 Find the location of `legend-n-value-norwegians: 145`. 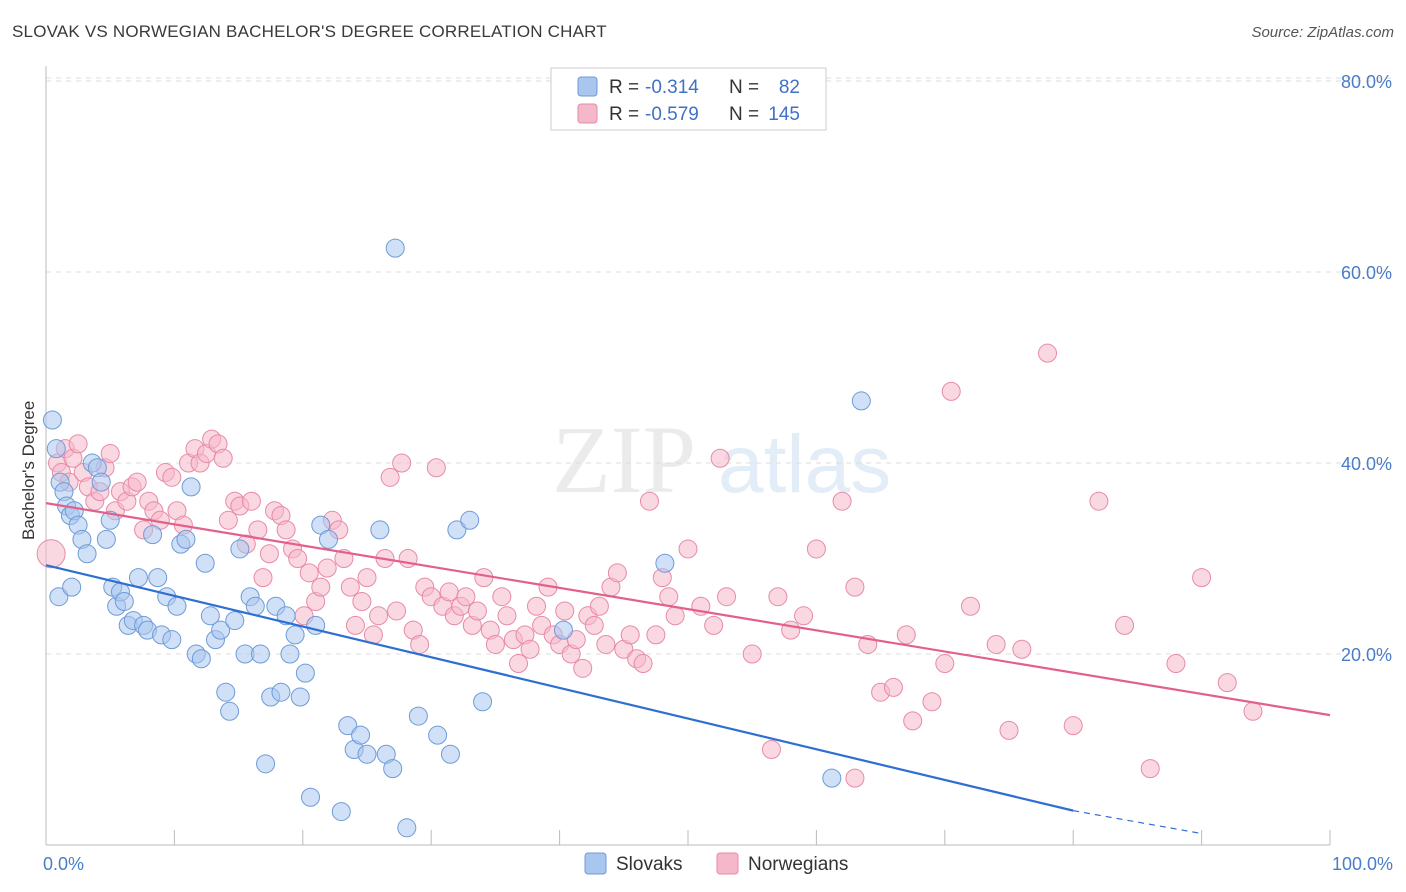

legend-n-value-norwegians: 145 is located at coordinates (784, 114).